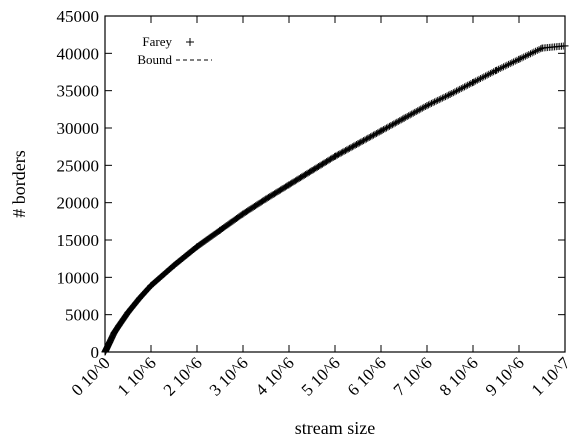  I want to click on x-tick-label: 1 10^6, so click(137, 376).